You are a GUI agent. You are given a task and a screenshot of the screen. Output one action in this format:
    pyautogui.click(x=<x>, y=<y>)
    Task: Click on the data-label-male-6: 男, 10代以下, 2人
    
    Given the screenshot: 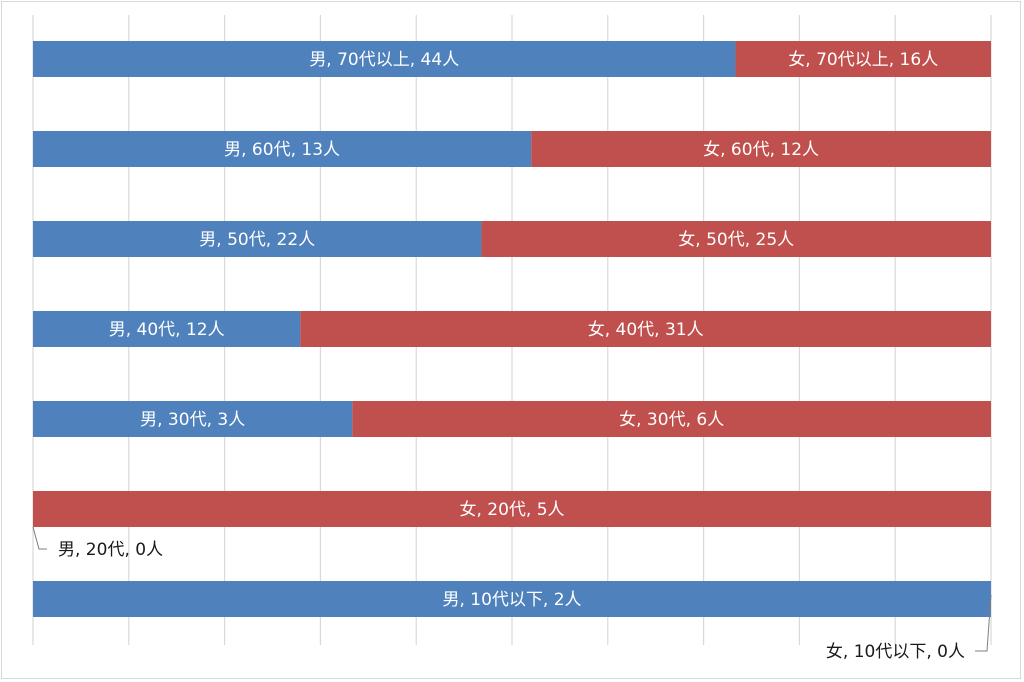 What is the action you would take?
    pyautogui.click(x=511, y=600)
    